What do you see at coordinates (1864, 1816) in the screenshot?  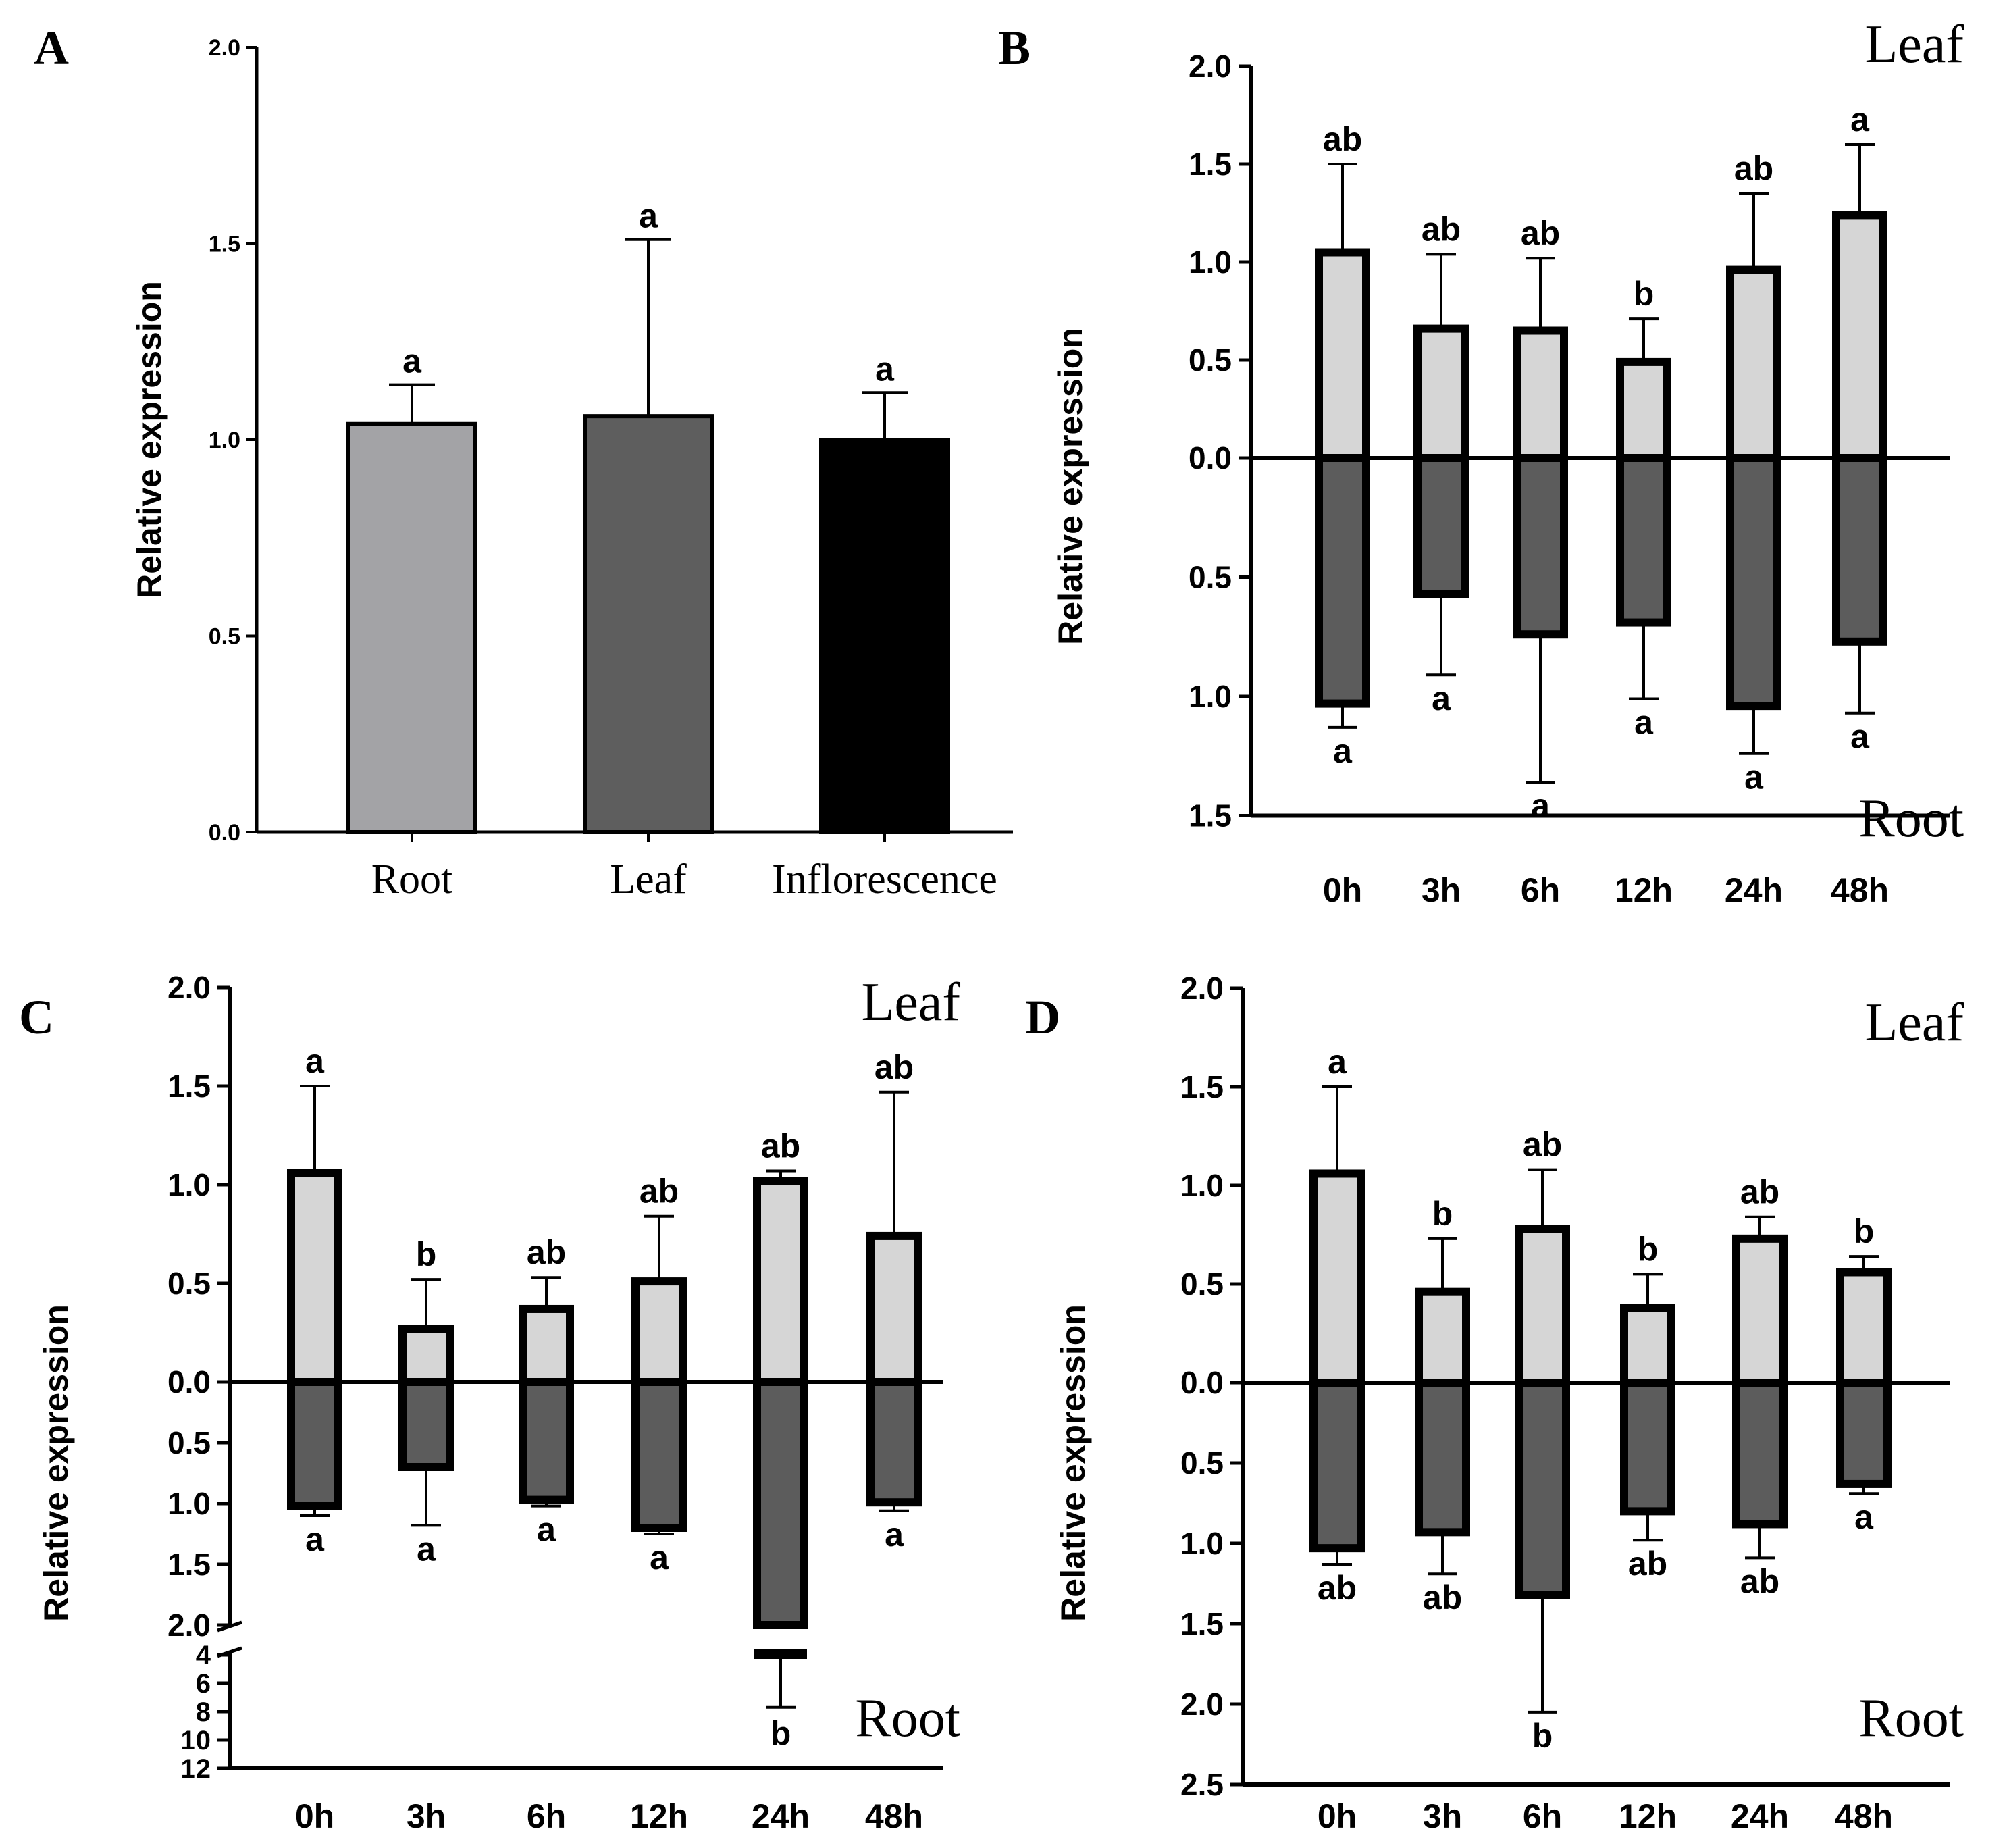 I see `x-tick-label: 48h` at bounding box center [1864, 1816].